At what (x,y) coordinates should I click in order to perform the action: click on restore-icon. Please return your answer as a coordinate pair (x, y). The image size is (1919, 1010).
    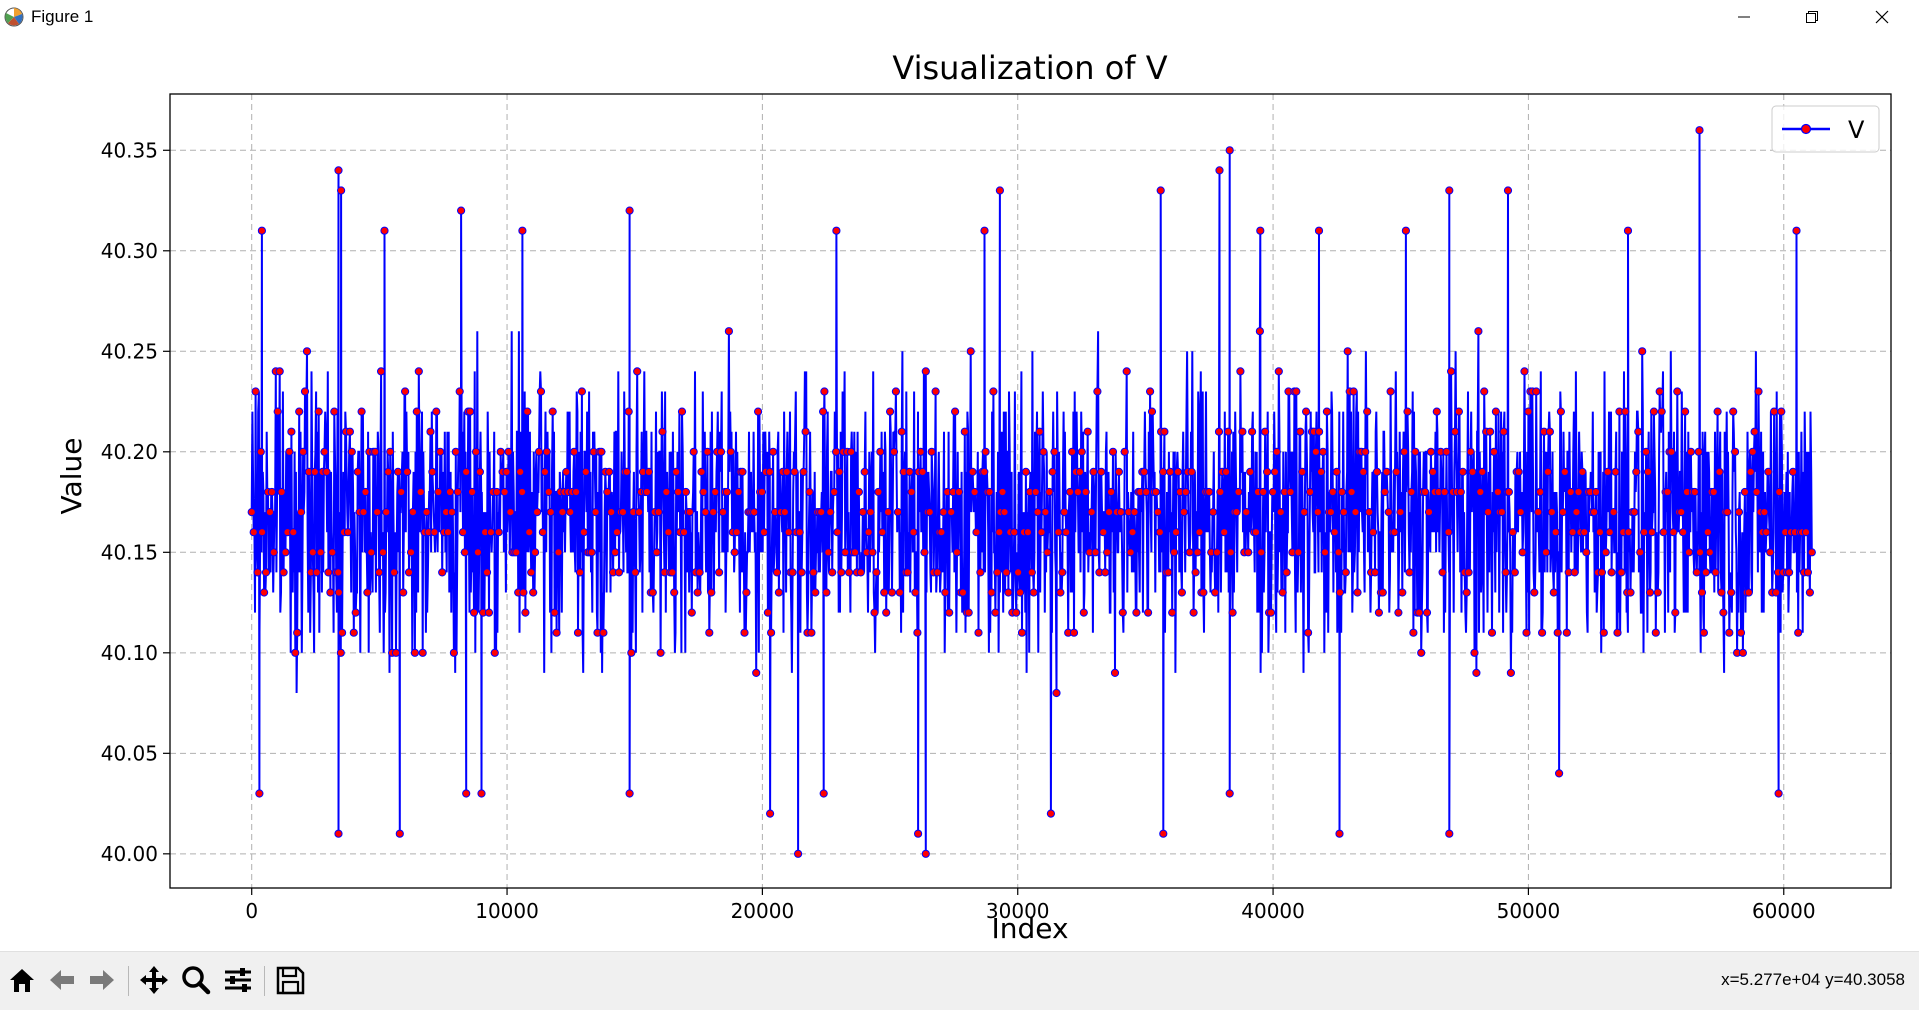
    Looking at the image, I should click on (1812, 17).